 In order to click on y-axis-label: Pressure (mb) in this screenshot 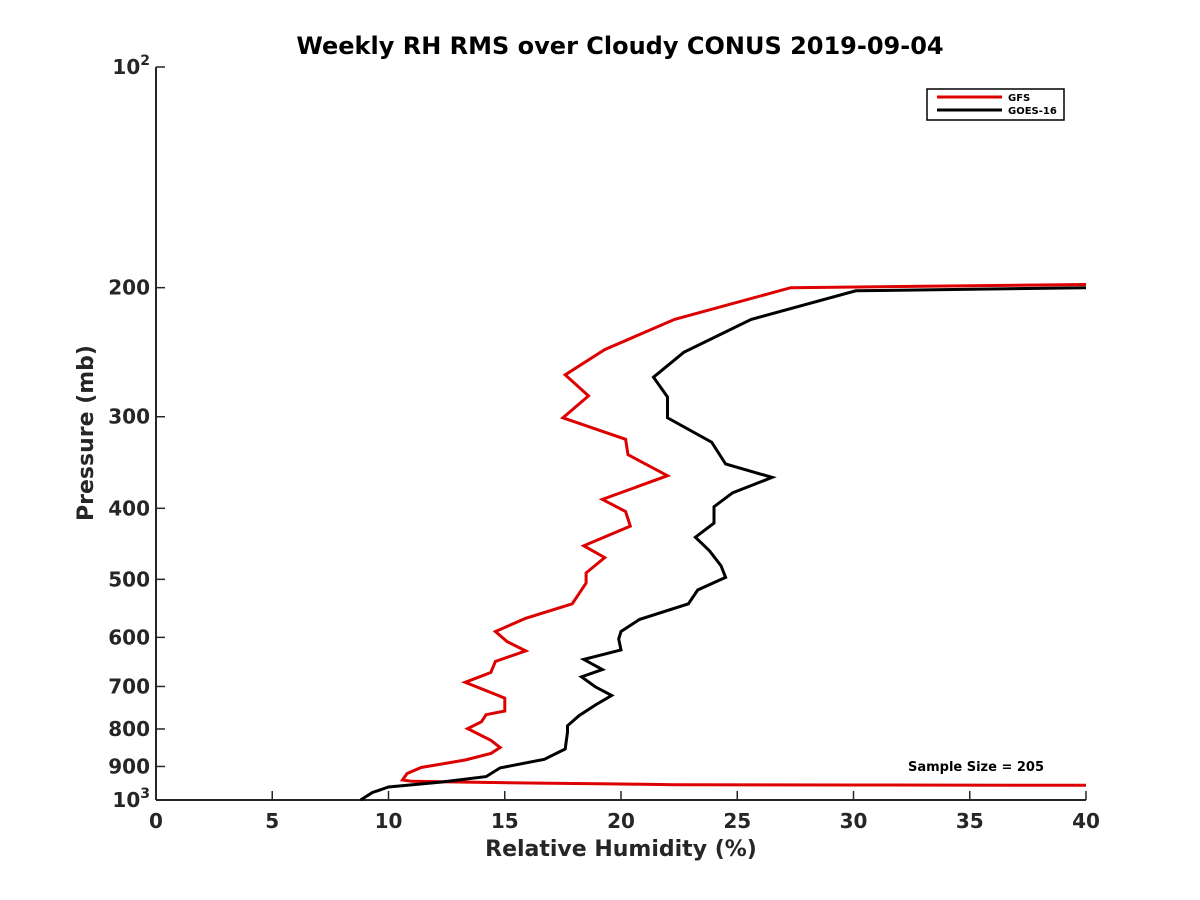, I will do `click(86, 433)`.